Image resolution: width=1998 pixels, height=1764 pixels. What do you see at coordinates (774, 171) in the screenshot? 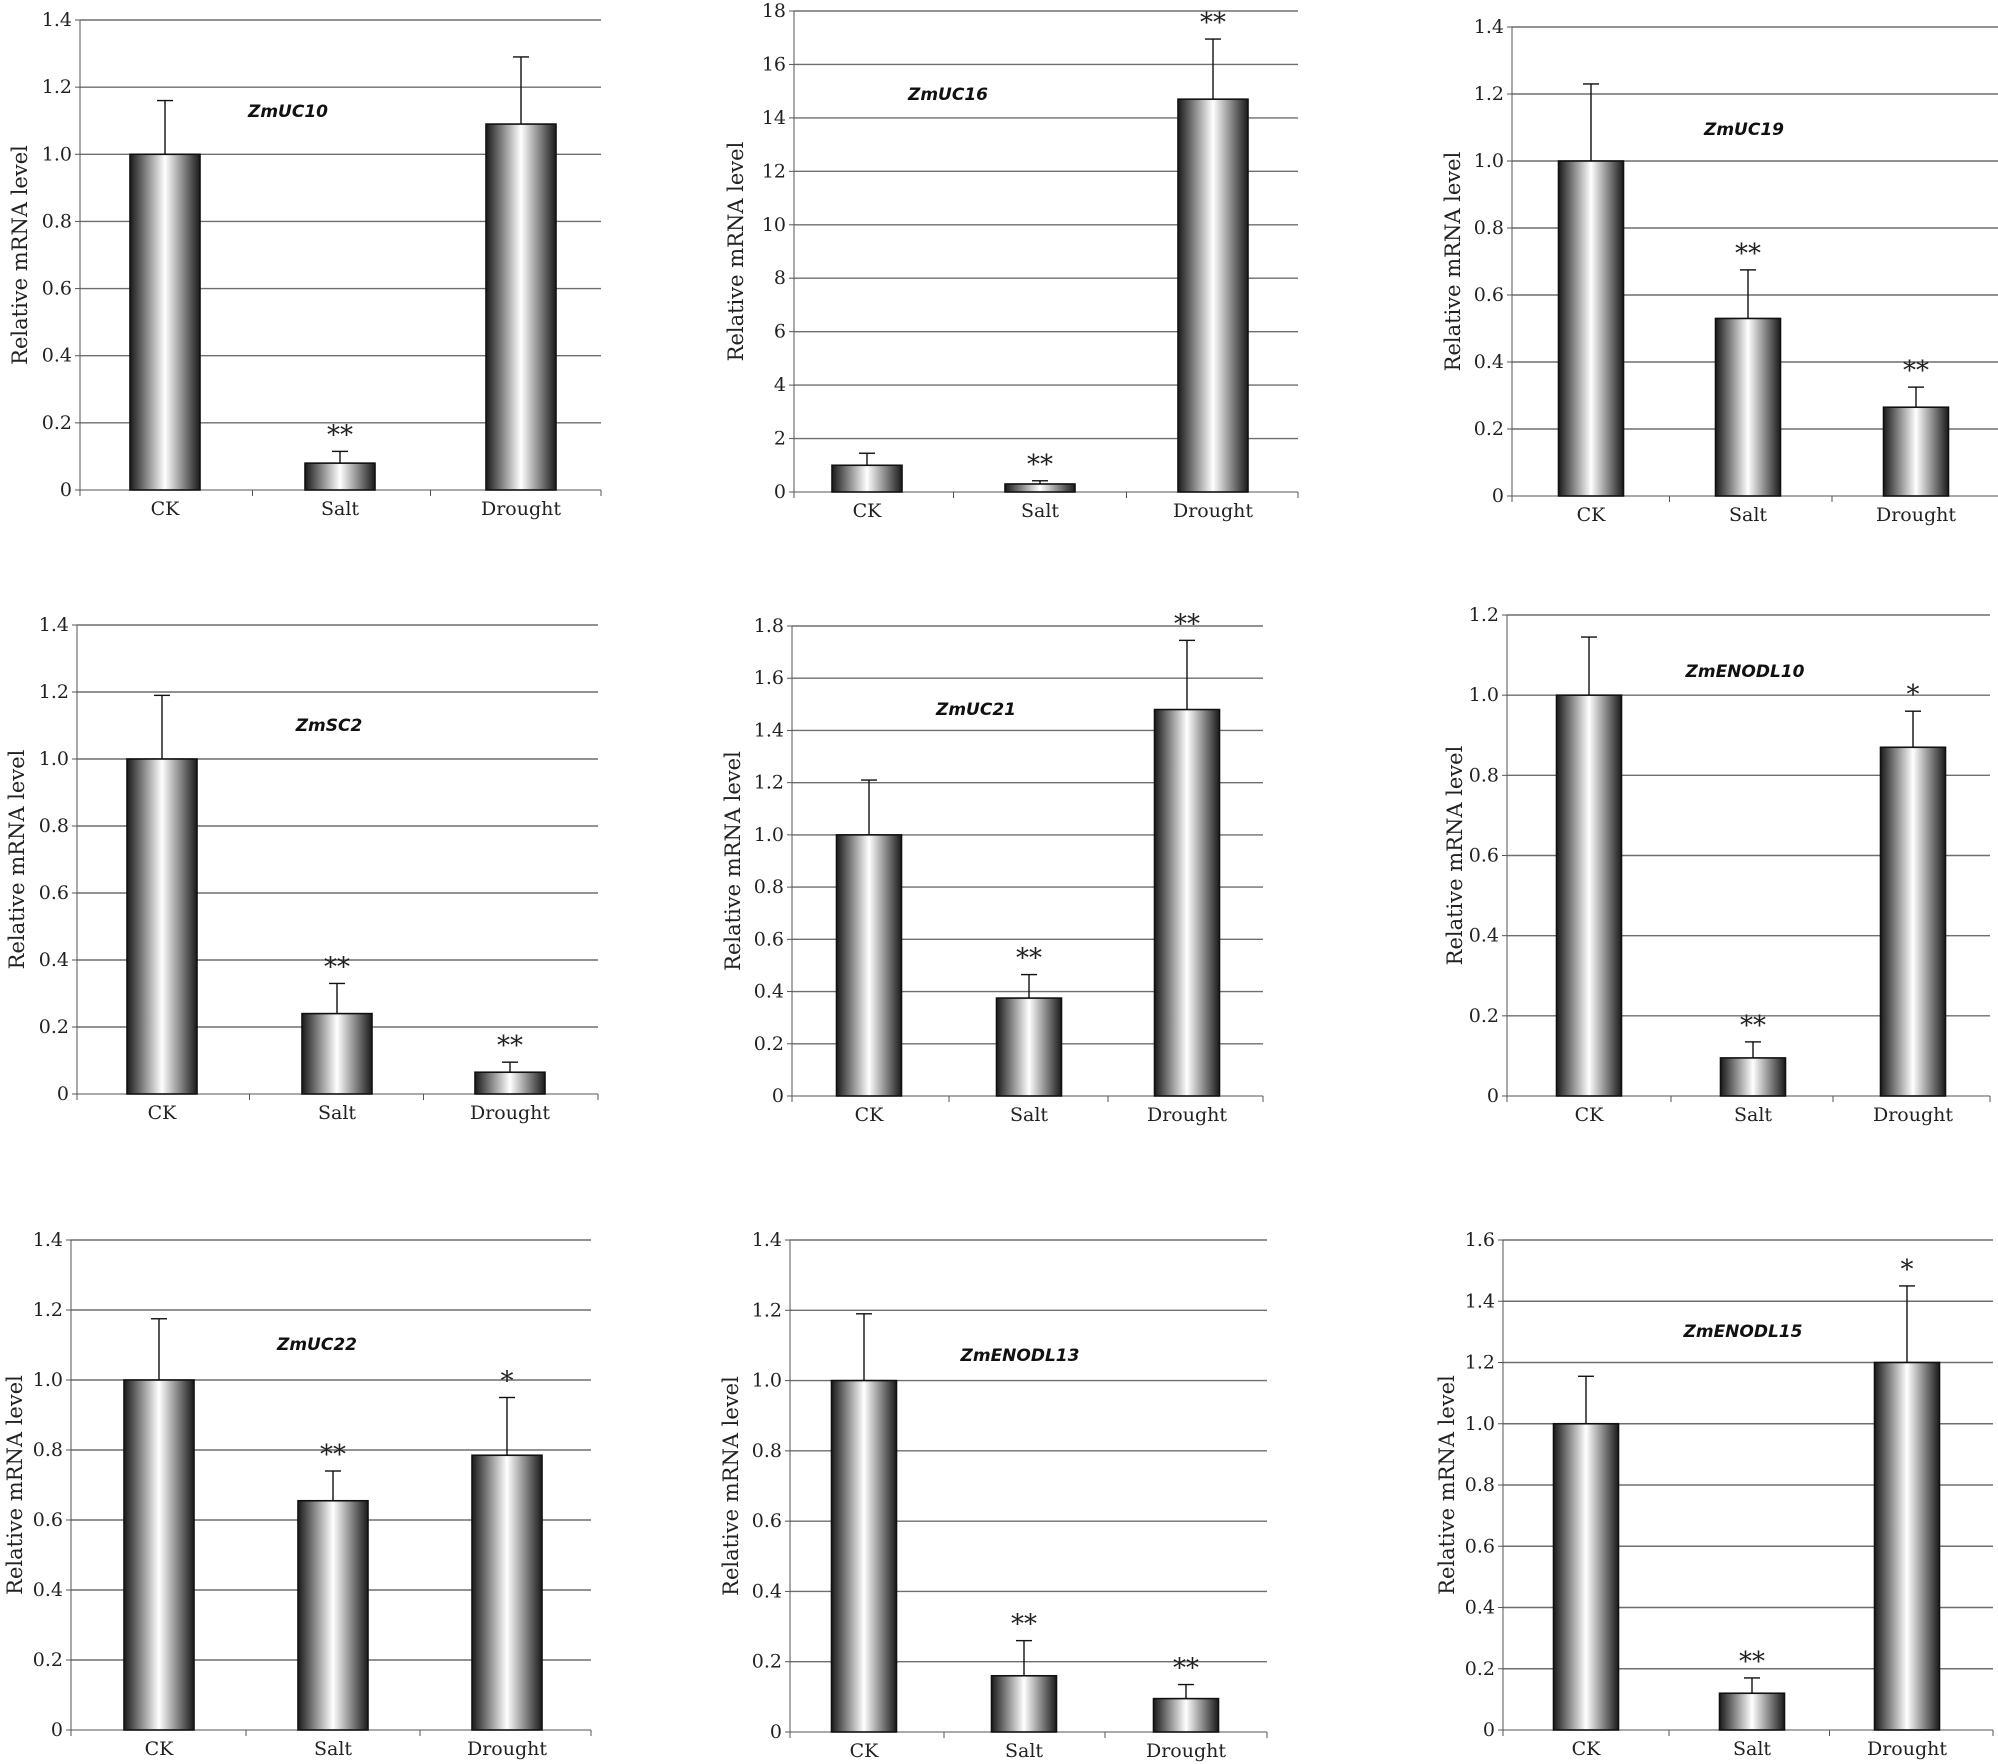
I see `y-tick-label: 12` at bounding box center [774, 171].